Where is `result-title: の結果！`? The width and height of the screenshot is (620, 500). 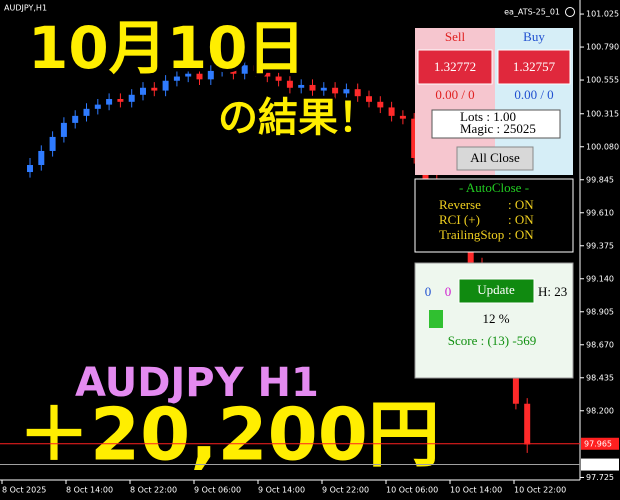
result-title: の結果！ is located at coordinates (298, 118).